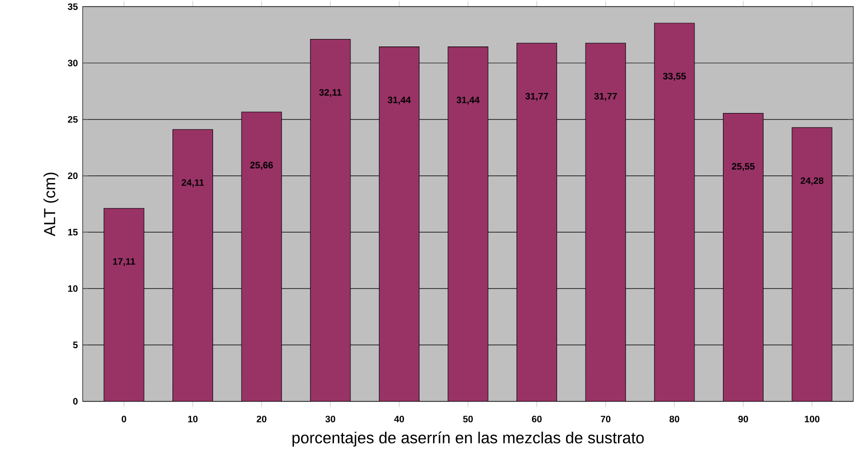  What do you see at coordinates (73, 176) in the screenshot?
I see `y-tick-label: 20` at bounding box center [73, 176].